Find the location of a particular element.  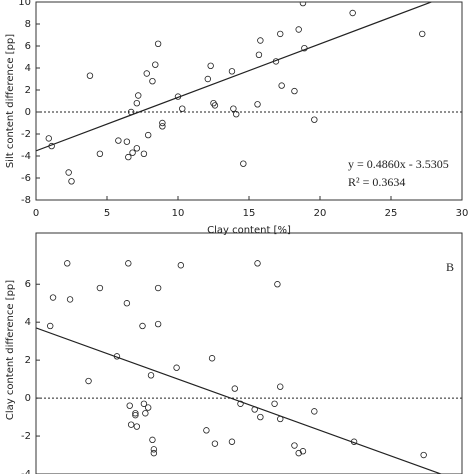

x-tick-label: 25 is located at coordinates (391, 213).